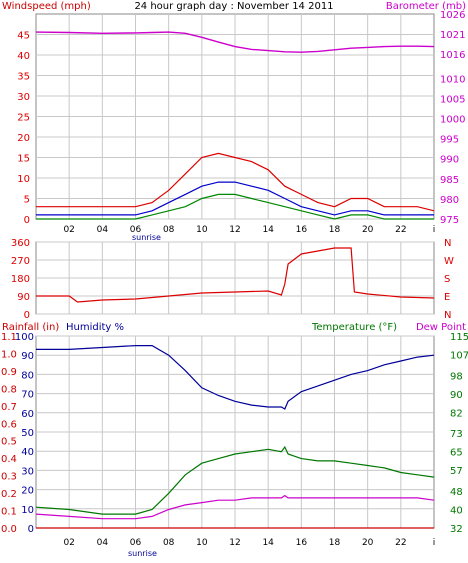 The image size is (468, 563). What do you see at coordinates (27, 471) in the screenshot?
I see `humidity-tick-label: 30` at bounding box center [27, 471].